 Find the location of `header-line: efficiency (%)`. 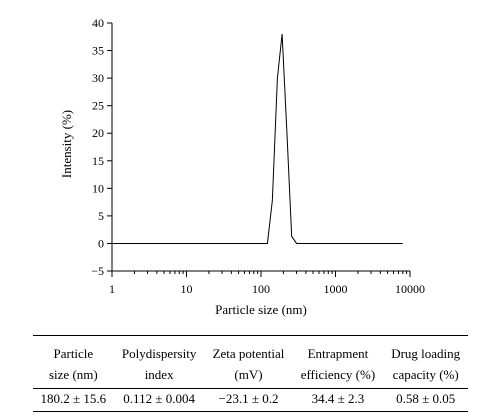

header-line: efficiency (%) is located at coordinates (338, 374).